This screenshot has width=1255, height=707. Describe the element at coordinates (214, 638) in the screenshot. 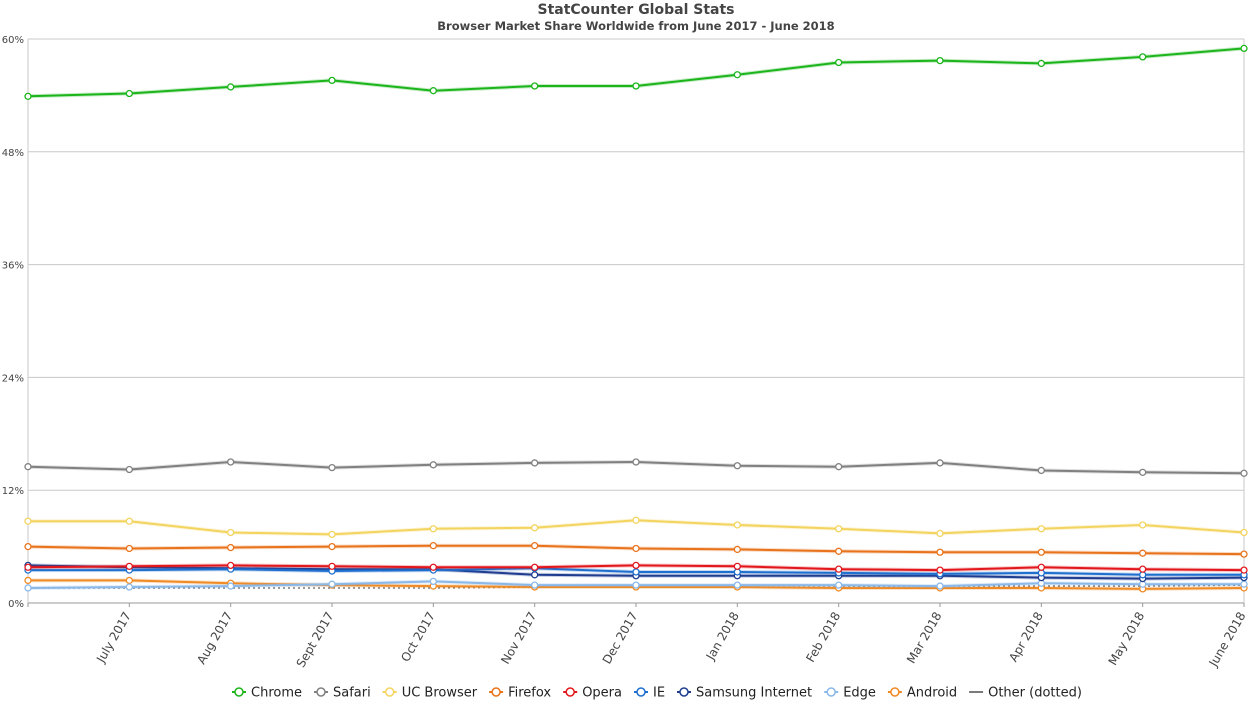

I see `x-tick-label: Aug 2017` at that location.